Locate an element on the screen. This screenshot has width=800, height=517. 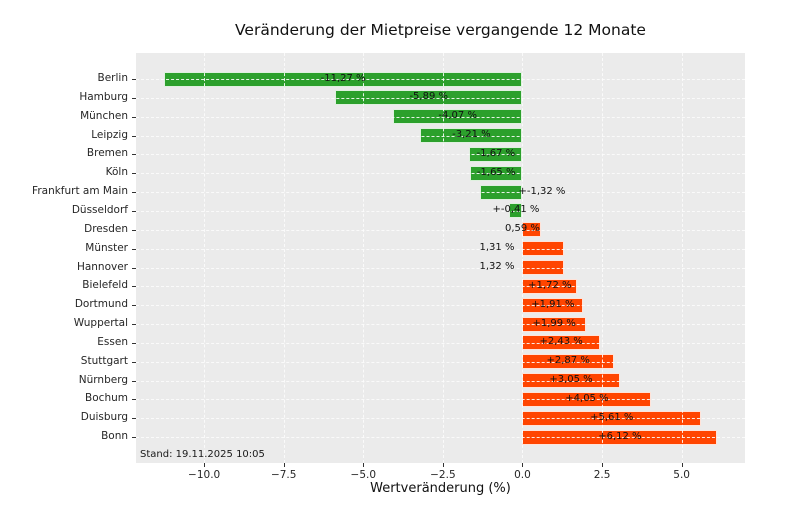
y-tick-label: Düsseldorf is located at coordinates (99, 209).